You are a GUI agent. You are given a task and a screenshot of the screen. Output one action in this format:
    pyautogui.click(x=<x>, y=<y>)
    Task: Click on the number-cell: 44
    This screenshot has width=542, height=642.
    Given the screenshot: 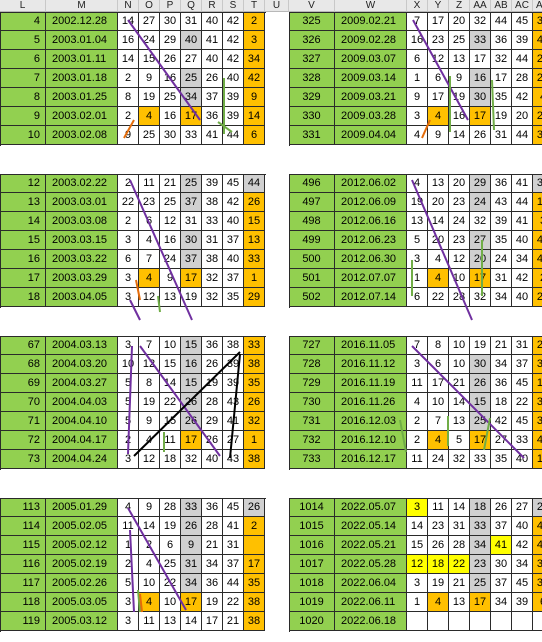 What is the action you would take?
    pyautogui.click(x=537, y=545)
    